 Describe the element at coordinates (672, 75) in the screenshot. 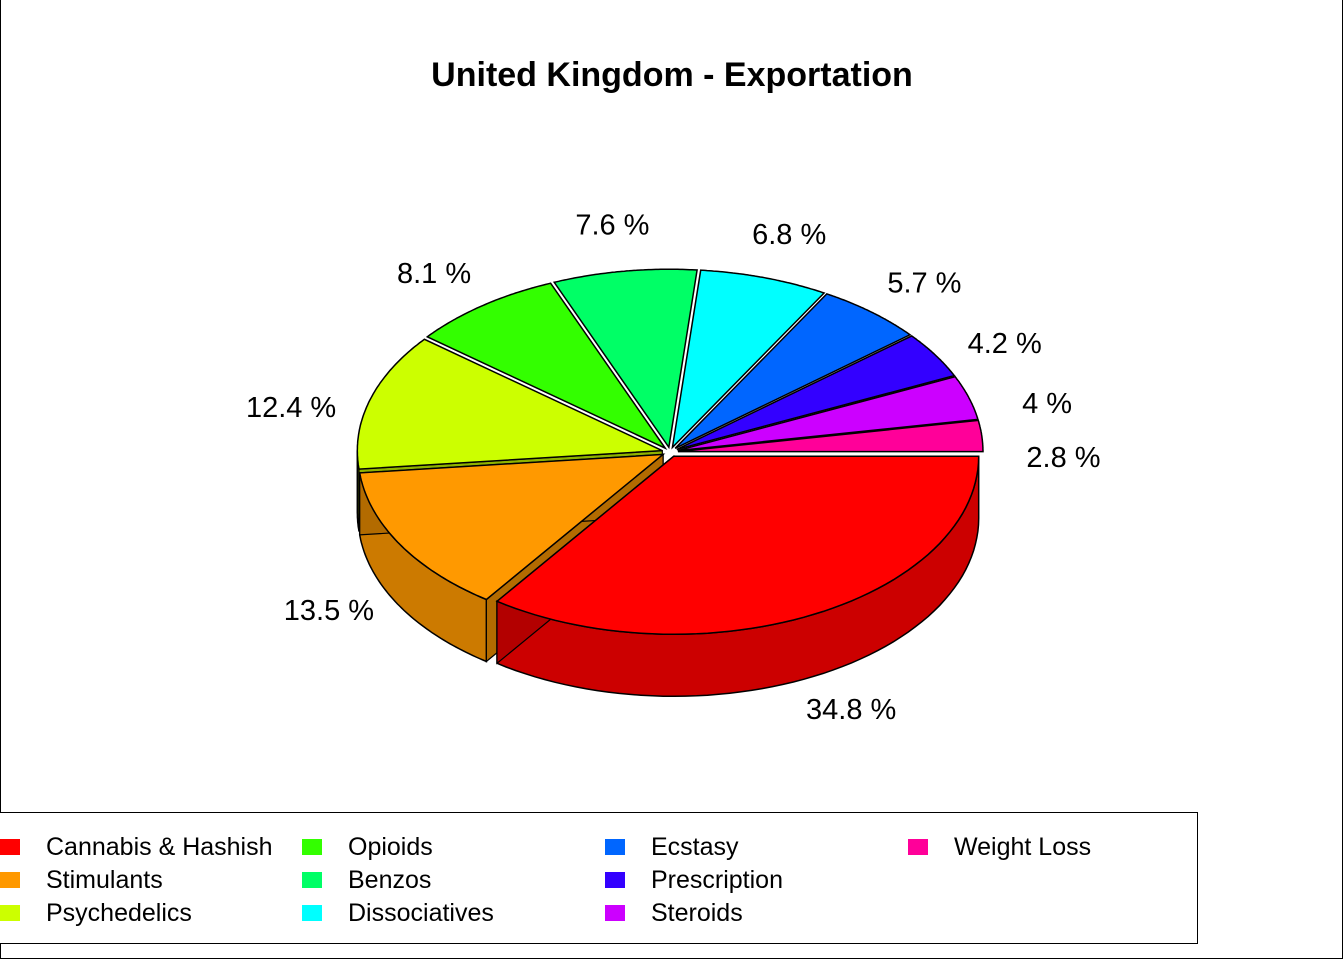

I see `chart-title: United Kingdom - Exportation` at that location.